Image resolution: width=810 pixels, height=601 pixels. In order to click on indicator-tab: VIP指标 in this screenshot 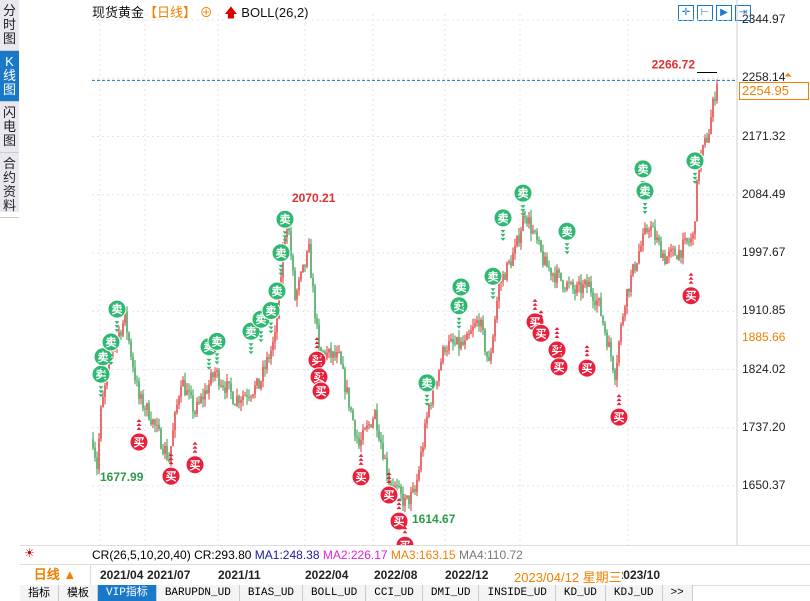, I will do `click(127, 593)`.